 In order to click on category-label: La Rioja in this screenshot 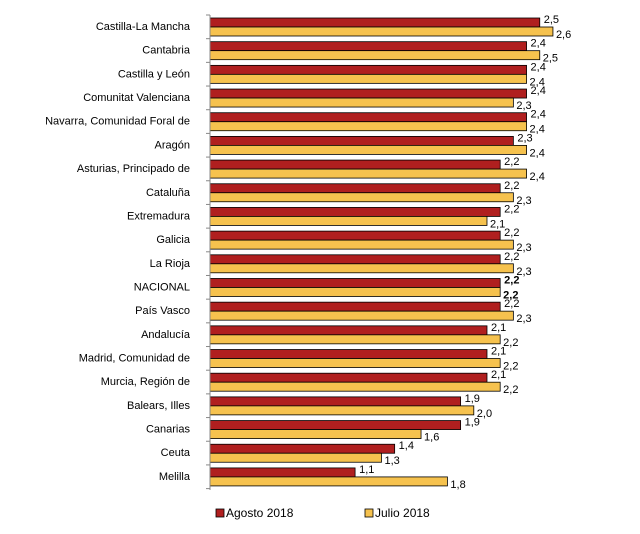, I will do `click(170, 264)`.